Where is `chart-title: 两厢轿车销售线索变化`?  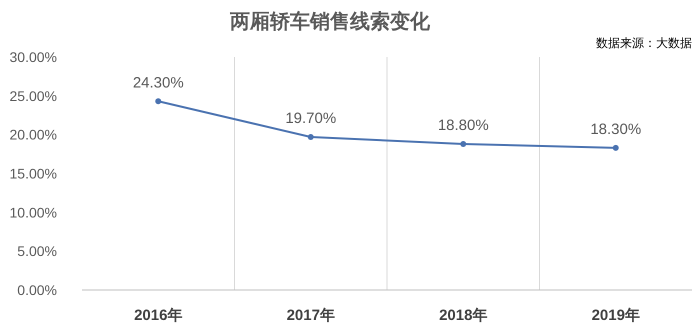
chart-title: 两厢轿车销售线索变化 is located at coordinates (330, 21).